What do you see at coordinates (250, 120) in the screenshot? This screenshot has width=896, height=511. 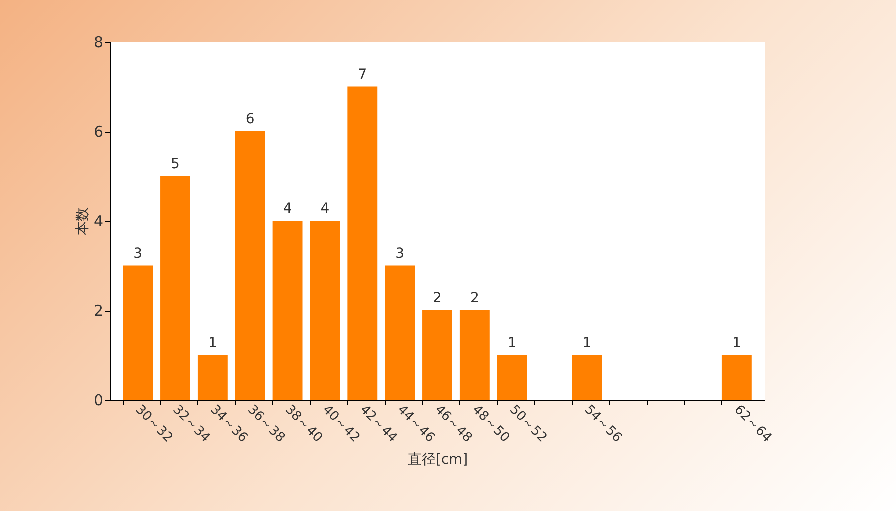 I see `data-label: 6` at bounding box center [250, 120].